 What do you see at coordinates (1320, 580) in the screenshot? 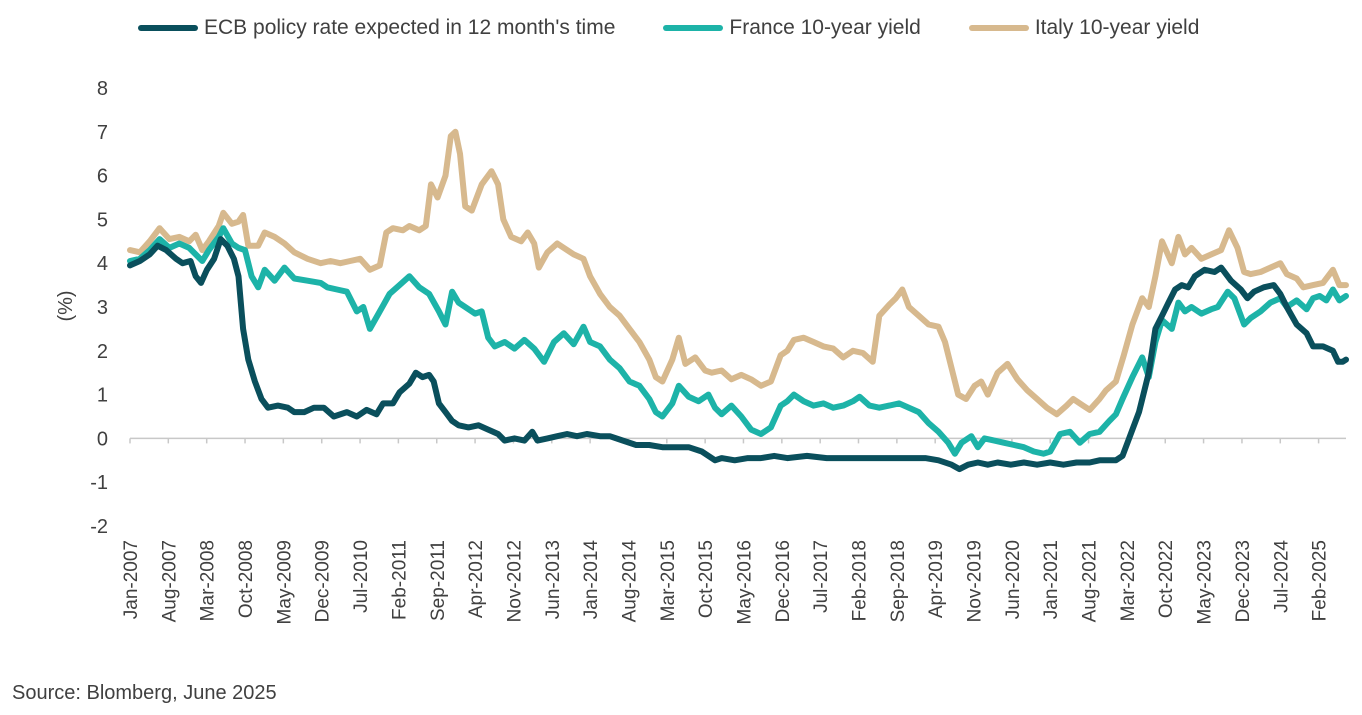
I see `x-tick-label: Feb-2025` at bounding box center [1320, 580].